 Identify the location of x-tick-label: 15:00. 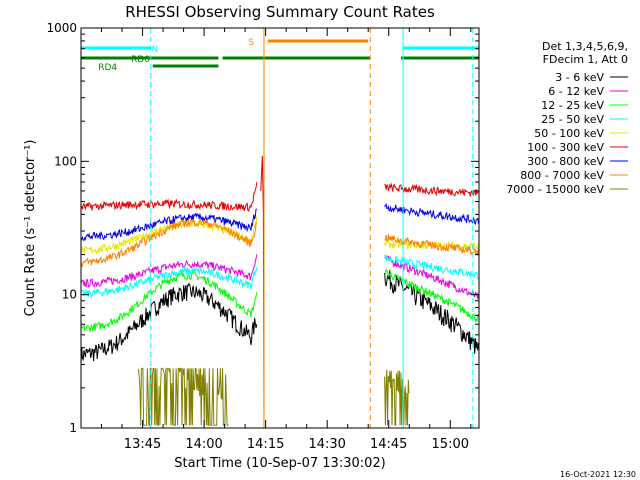
(450, 444).